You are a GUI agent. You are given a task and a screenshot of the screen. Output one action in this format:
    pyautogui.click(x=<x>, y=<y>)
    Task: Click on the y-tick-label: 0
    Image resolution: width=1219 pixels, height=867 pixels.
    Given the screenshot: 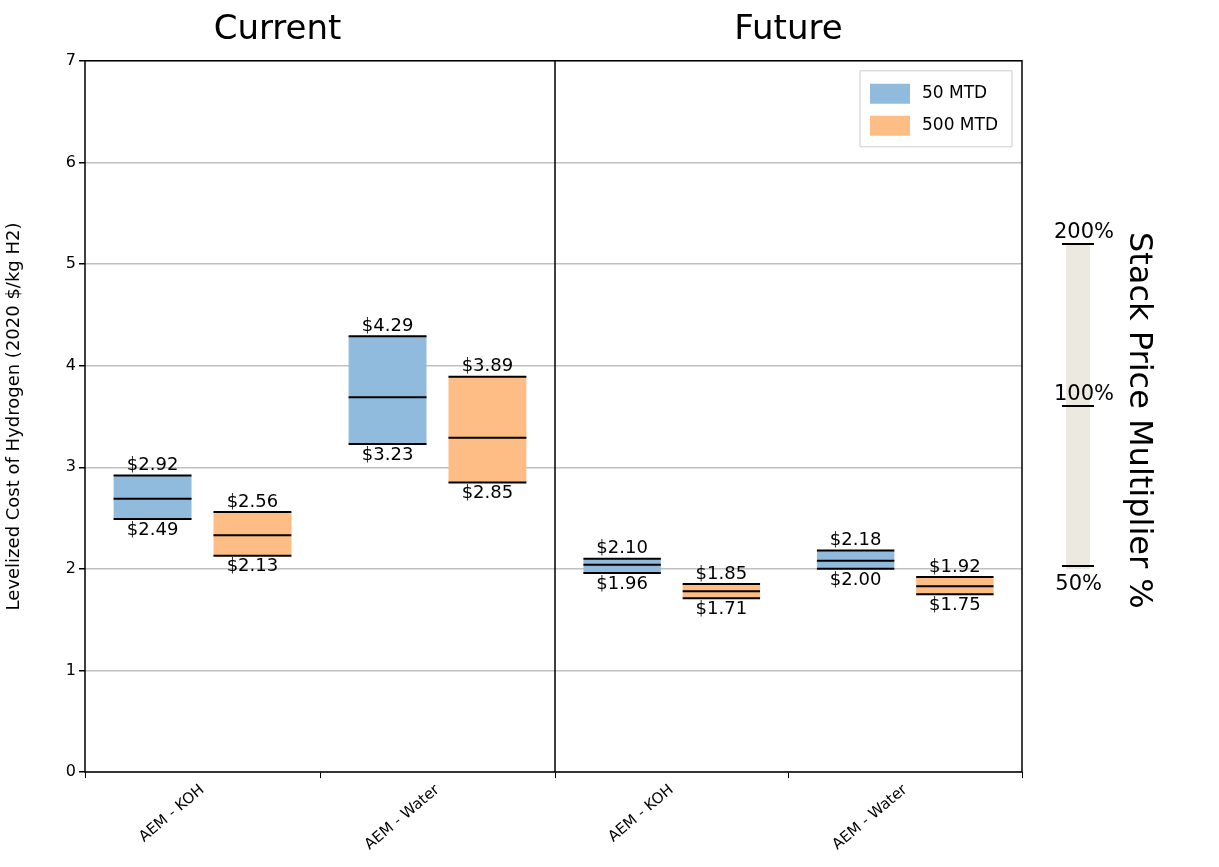 What is the action you would take?
    pyautogui.click(x=70, y=771)
    